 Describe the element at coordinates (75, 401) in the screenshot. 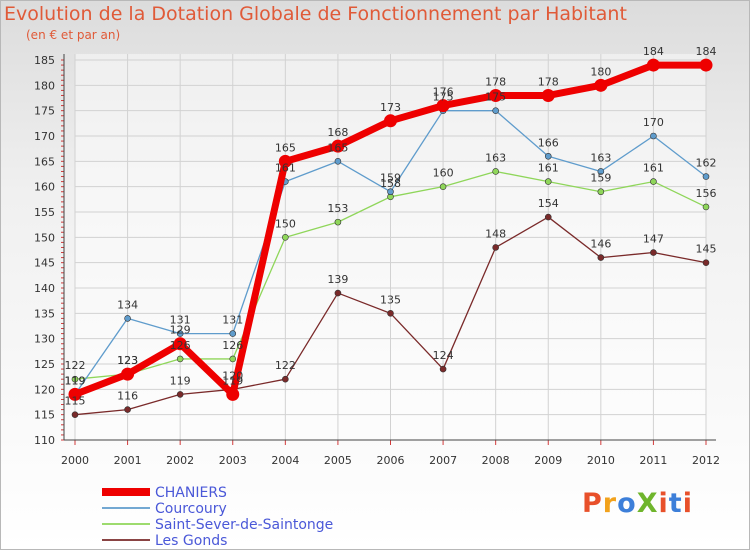

I see `data-label: 115` at that location.